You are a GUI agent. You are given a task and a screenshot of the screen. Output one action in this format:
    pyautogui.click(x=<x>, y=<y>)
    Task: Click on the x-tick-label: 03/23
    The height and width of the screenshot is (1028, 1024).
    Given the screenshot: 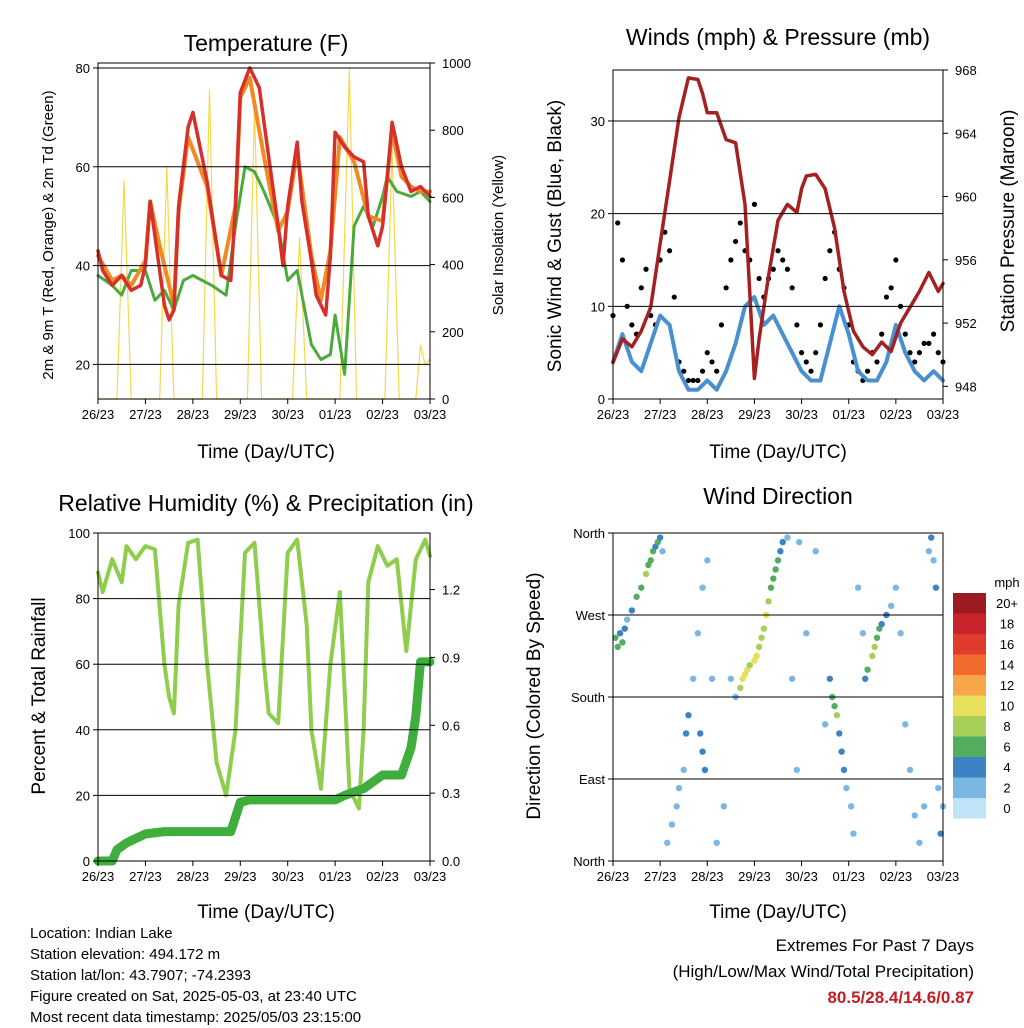 What is the action you would take?
    pyautogui.click(x=943, y=414)
    